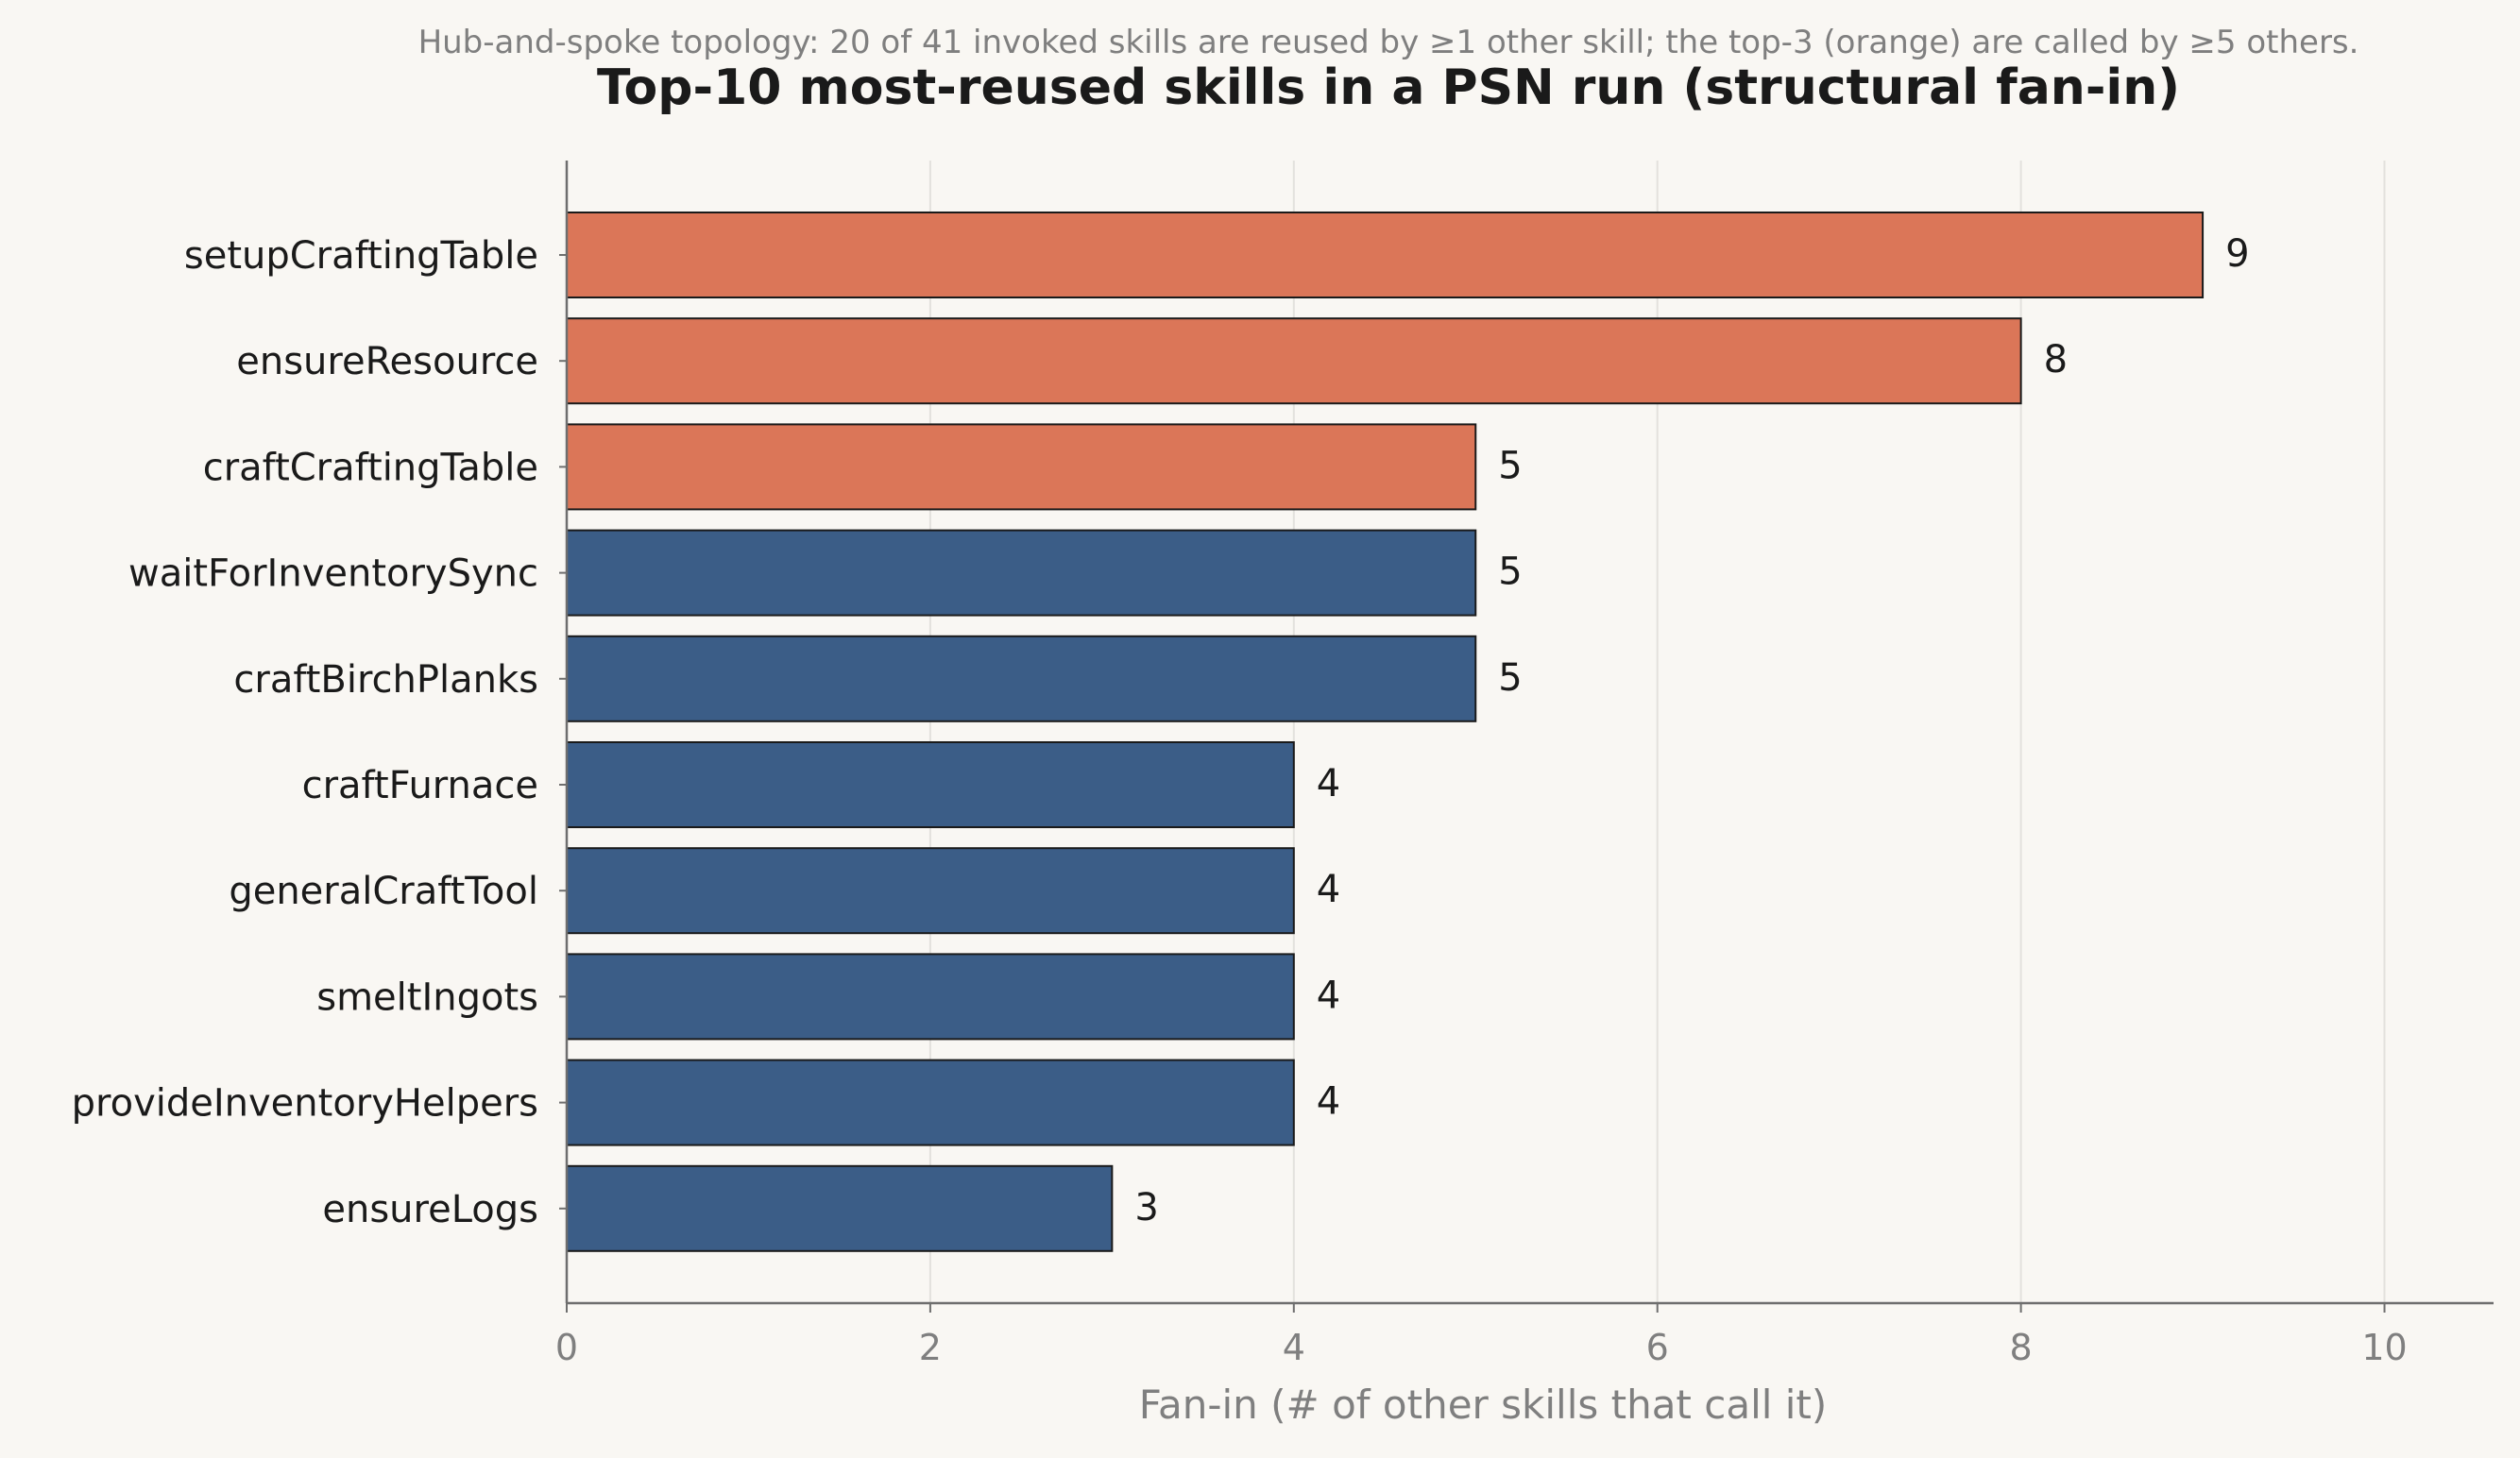  I want to click on category-label: ensureResource, so click(387, 361).